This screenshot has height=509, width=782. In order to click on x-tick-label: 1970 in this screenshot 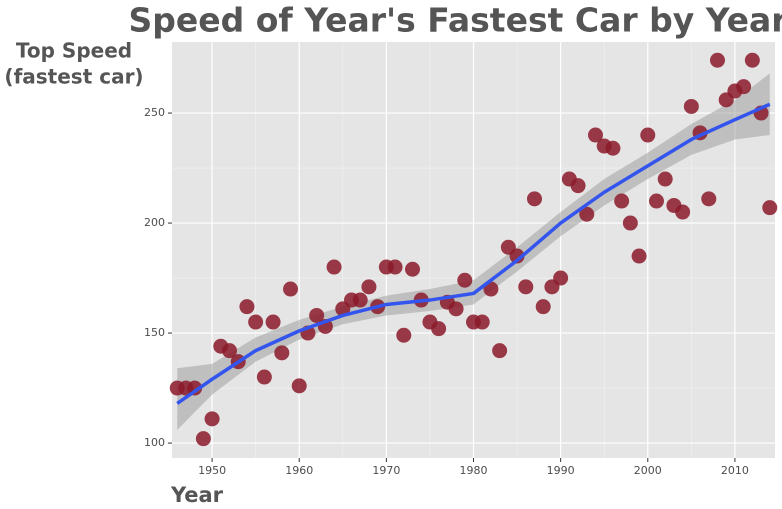, I will do `click(386, 470)`.